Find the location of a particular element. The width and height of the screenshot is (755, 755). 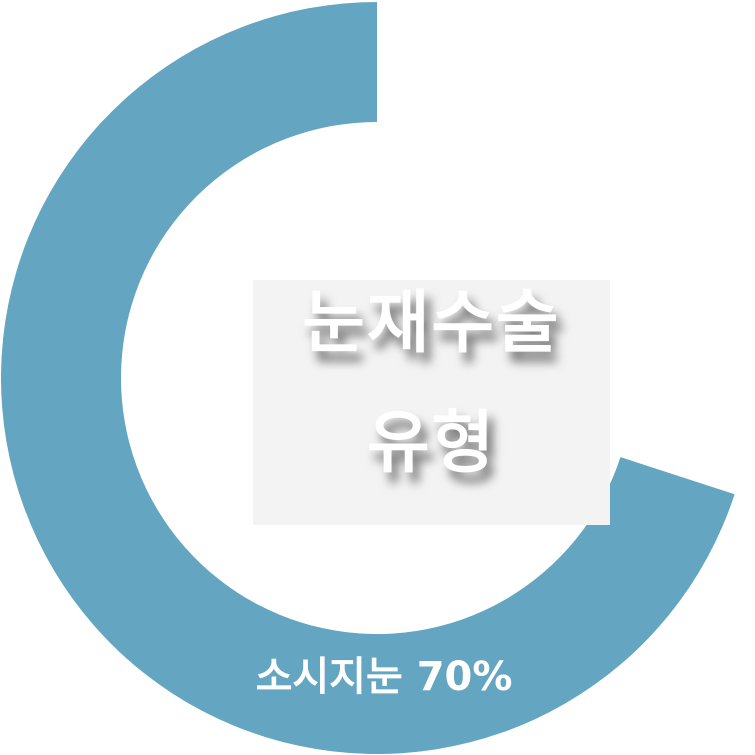

center-title-line-1: 눈재수술 is located at coordinates (431, 323).